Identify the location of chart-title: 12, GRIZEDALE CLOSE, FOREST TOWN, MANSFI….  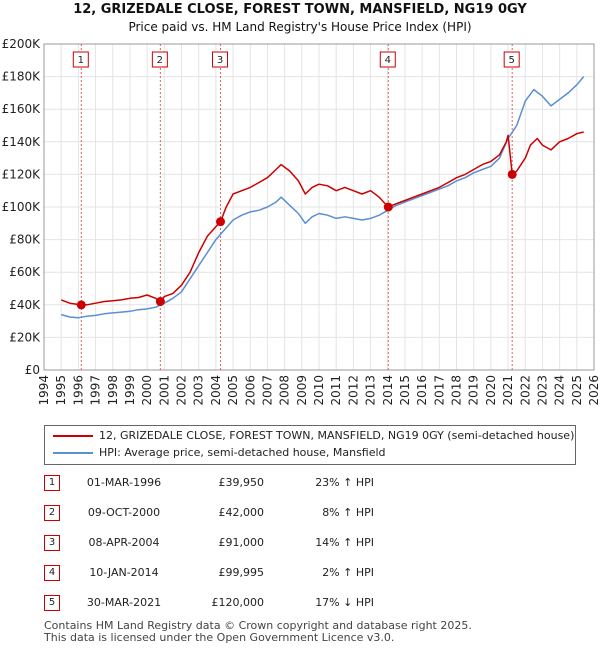
(300, 9).